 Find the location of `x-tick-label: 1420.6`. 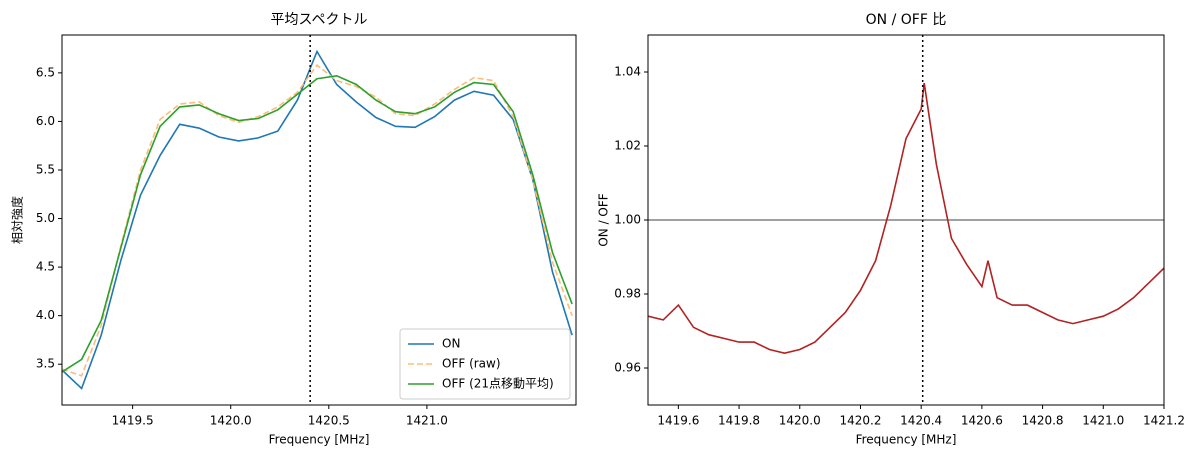

x-tick-label: 1420.6 is located at coordinates (982, 421).